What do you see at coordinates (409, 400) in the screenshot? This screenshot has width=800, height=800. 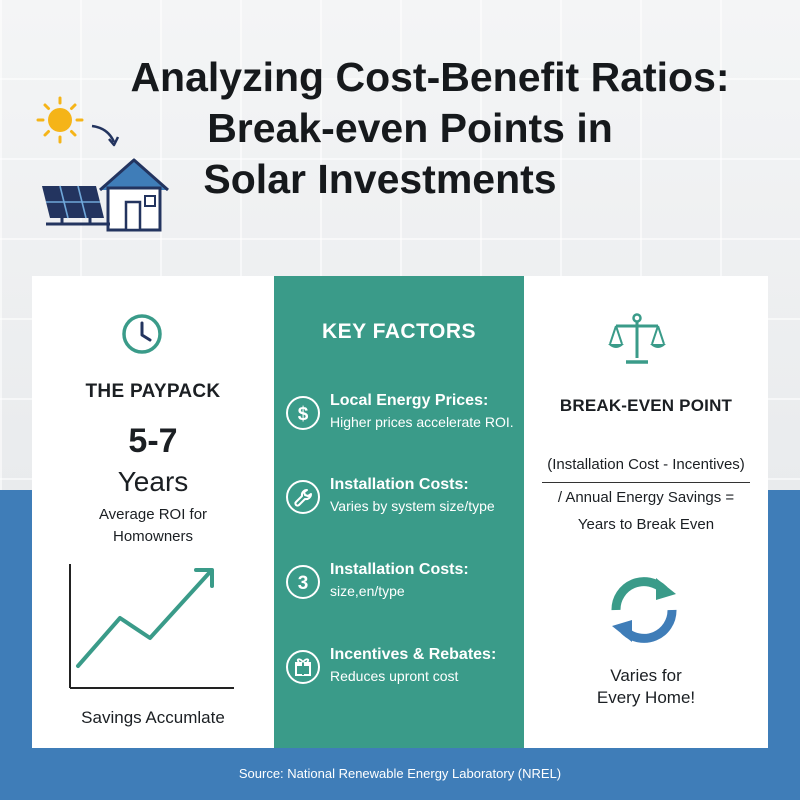 I see `factor-title: Local Energy Prices:` at bounding box center [409, 400].